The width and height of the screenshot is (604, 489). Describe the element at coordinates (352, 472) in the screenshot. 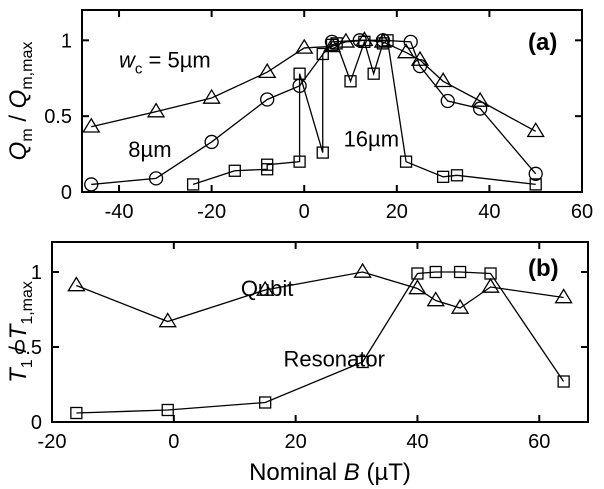

I see `xlabel-italic: B` at that location.